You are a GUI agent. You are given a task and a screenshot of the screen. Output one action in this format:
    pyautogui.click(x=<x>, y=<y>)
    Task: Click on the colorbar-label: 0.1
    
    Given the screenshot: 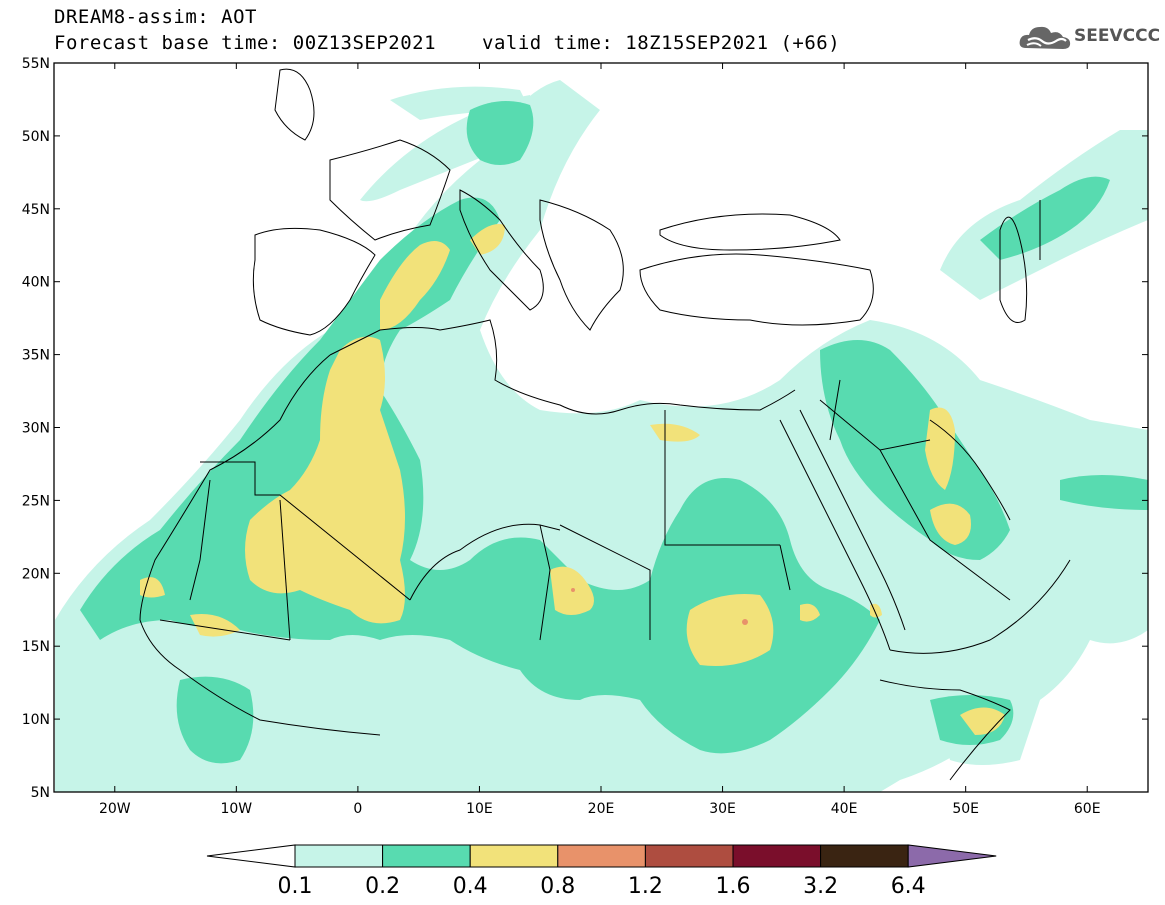 What is the action you would take?
    pyautogui.click(x=295, y=886)
    